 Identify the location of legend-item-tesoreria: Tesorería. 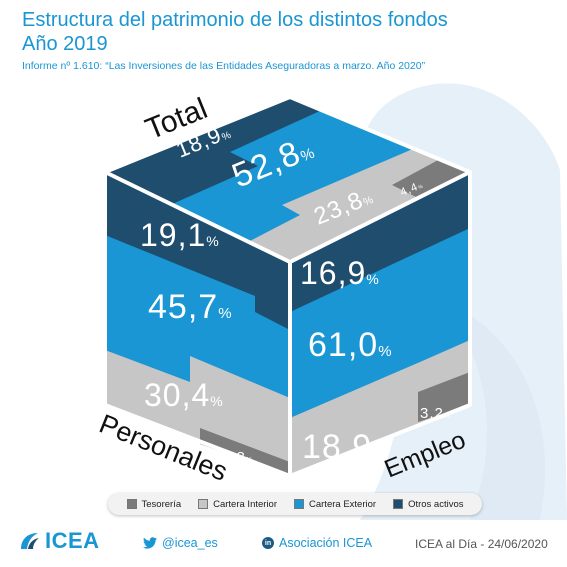
(154, 504).